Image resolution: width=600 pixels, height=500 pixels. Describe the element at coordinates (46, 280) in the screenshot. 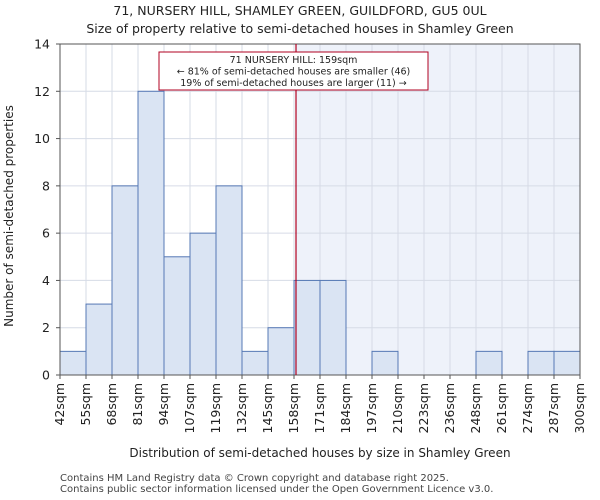

I see `y-tick-label: 4` at that location.